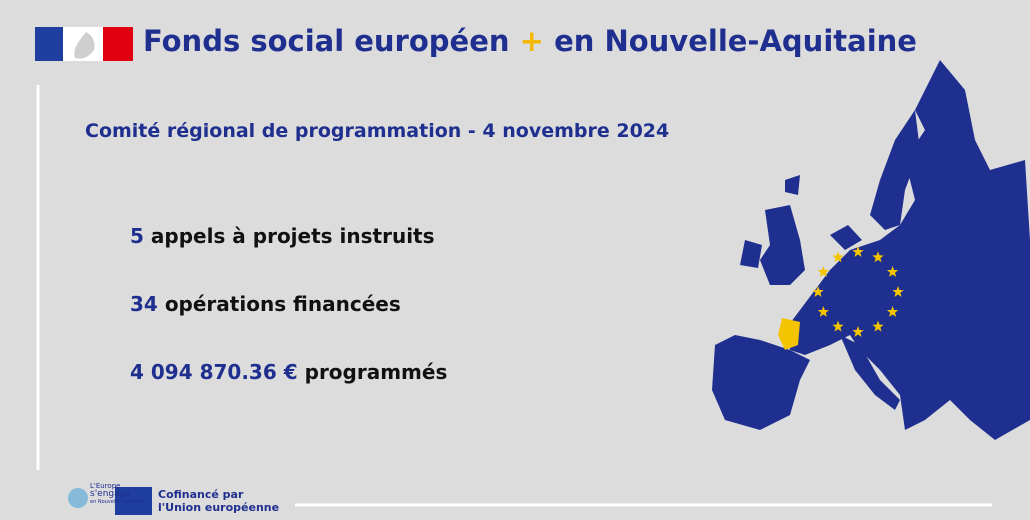  Describe the element at coordinates (282, 304) in the screenshot. I see `stat-text: opérations financées` at that location.